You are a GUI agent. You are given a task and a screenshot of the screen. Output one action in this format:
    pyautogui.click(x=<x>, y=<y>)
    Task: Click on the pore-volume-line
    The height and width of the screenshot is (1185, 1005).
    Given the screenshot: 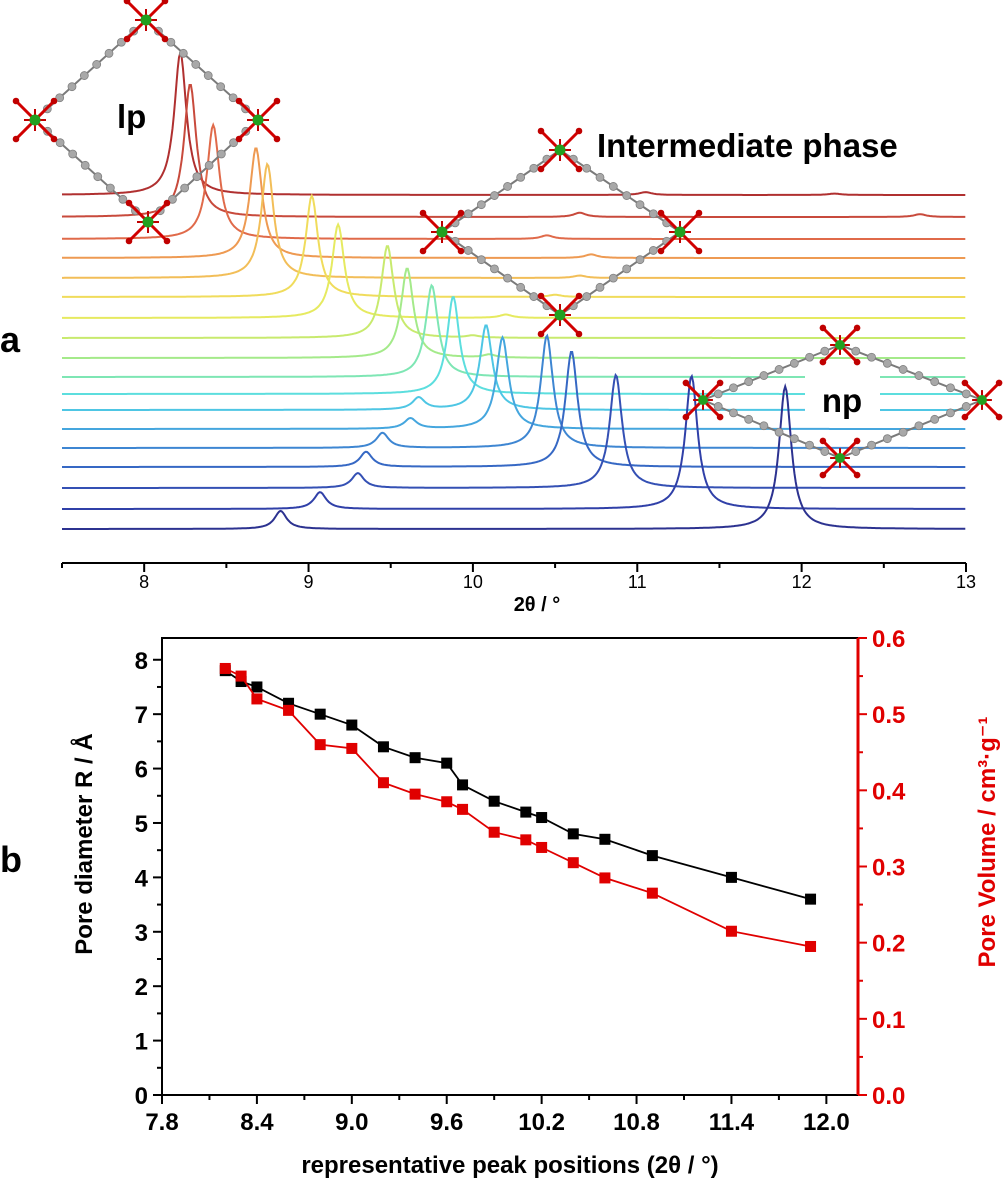 What is the action you would take?
    pyautogui.click(x=517, y=807)
    